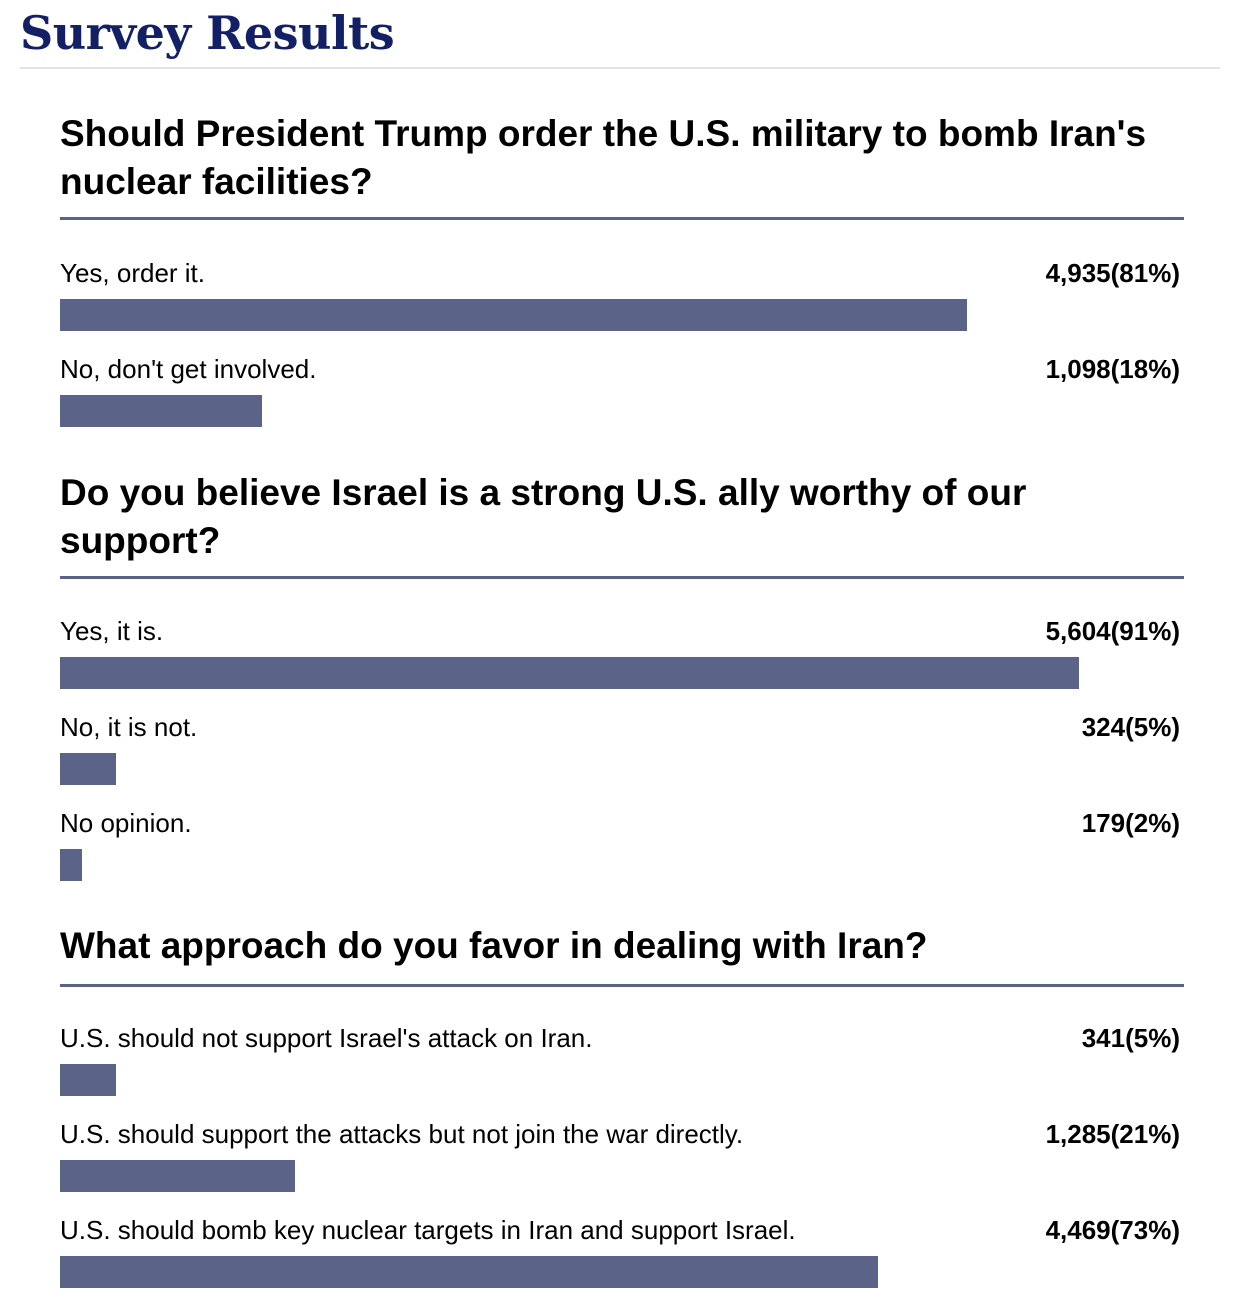  Describe the element at coordinates (71, 865) in the screenshot. I see `q2-answer-3-bar-fill` at that location.